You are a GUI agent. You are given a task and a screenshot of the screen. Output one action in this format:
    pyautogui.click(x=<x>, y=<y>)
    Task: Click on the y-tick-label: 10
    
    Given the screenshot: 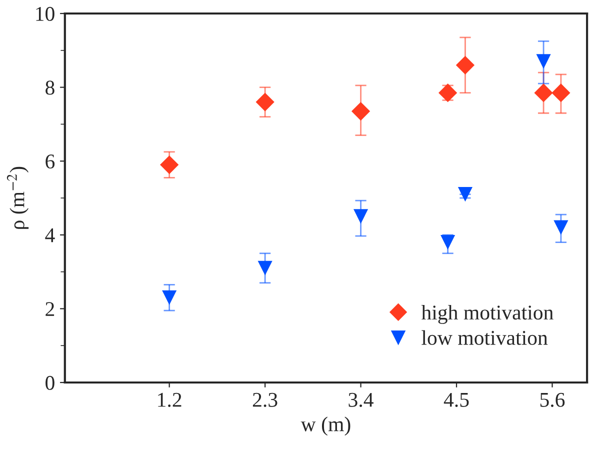 What is the action you would take?
    pyautogui.click(x=45, y=13)
    